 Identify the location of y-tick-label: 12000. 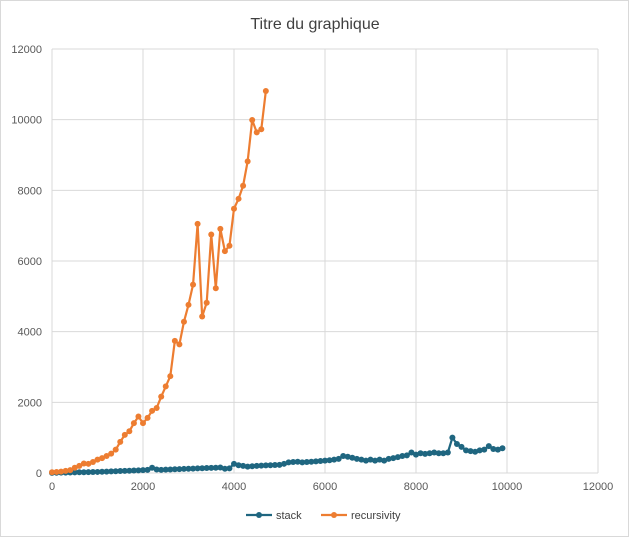
(26, 50).